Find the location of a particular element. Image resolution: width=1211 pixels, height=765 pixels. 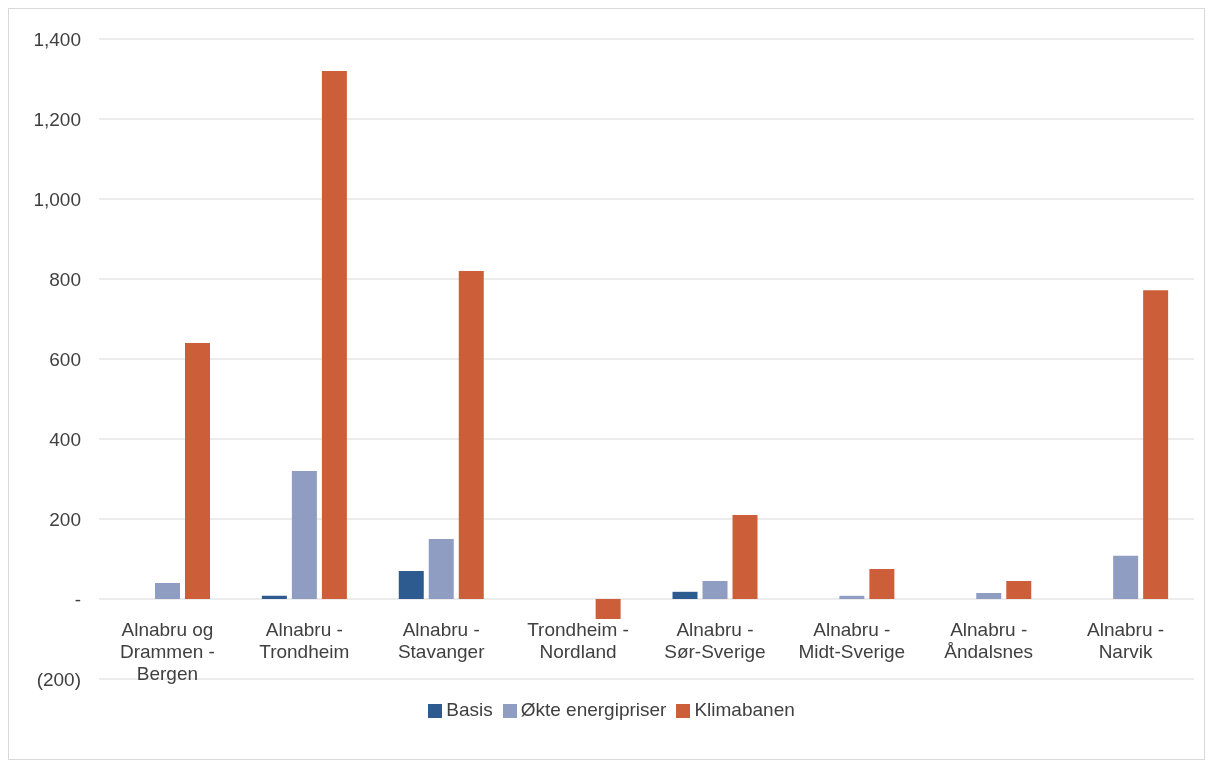

x-tick-label: Alnabru og Drammen - Bergen is located at coordinates (167, 651).